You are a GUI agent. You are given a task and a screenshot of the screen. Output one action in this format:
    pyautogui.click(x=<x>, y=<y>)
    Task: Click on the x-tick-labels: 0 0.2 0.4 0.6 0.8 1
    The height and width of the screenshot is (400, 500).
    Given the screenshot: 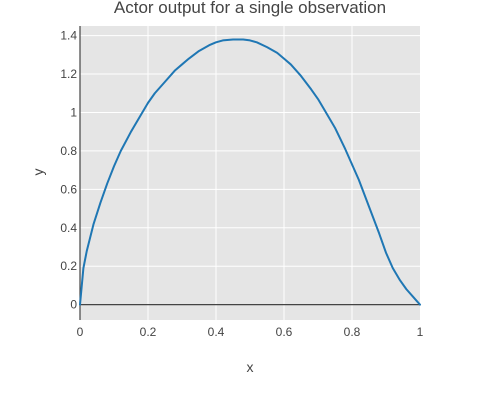 What is the action you would take?
    pyautogui.click(x=250, y=332)
    